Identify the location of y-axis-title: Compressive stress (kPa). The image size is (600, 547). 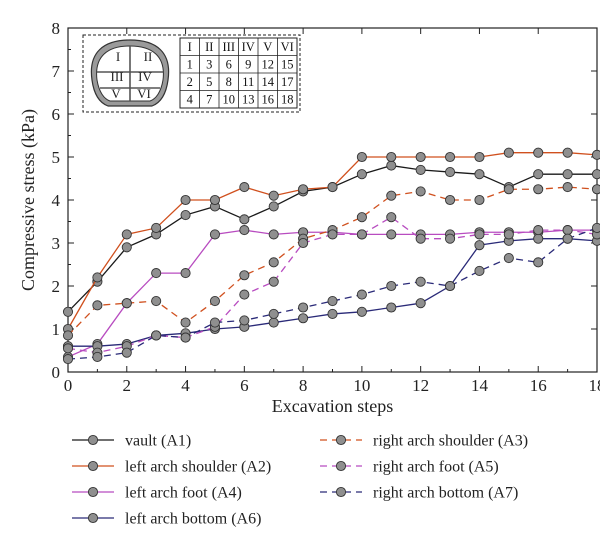
(28, 200).